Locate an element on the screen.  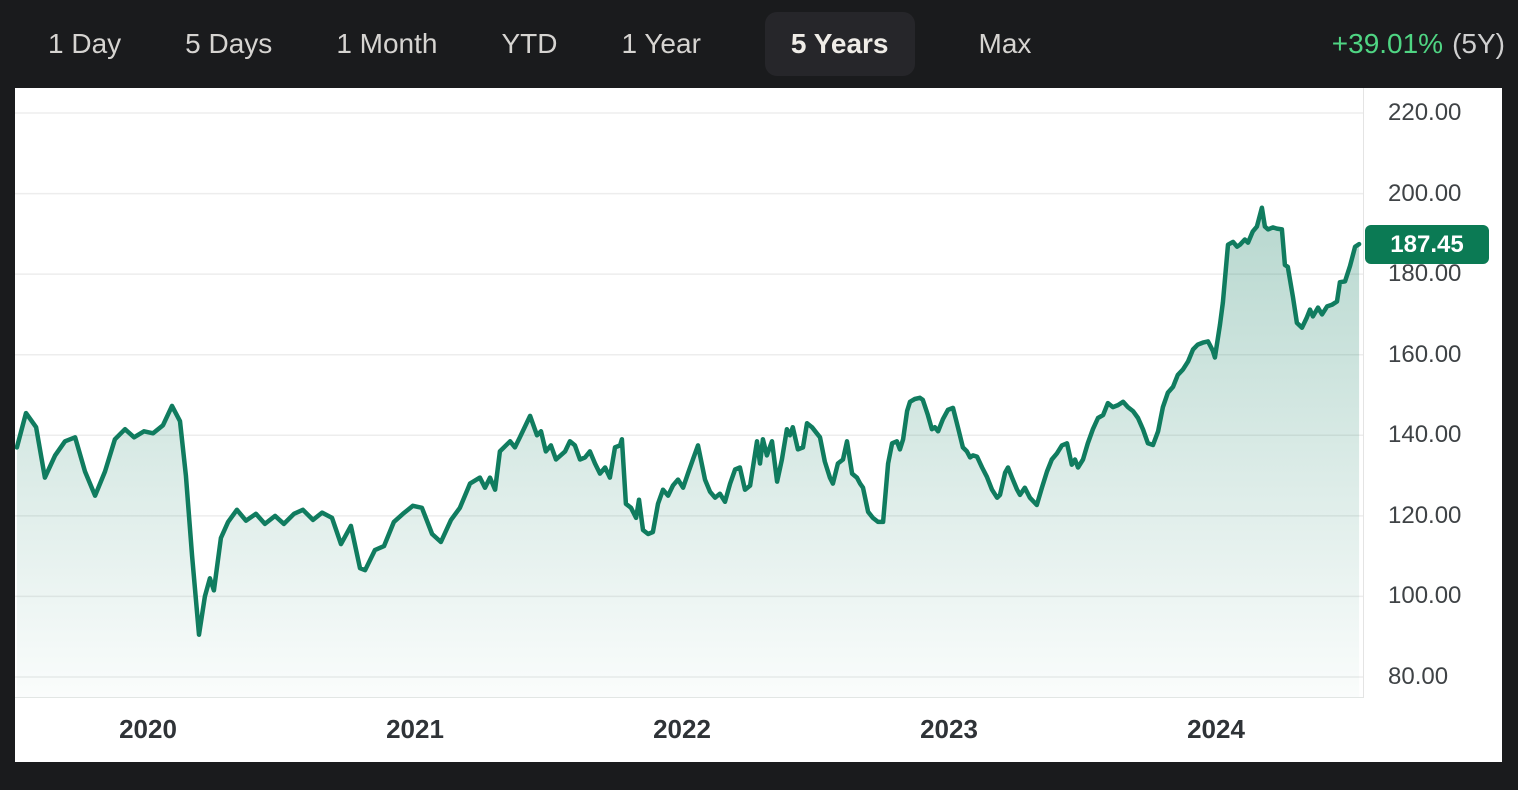
tab-5-days: 5 Days is located at coordinates (228, 44).